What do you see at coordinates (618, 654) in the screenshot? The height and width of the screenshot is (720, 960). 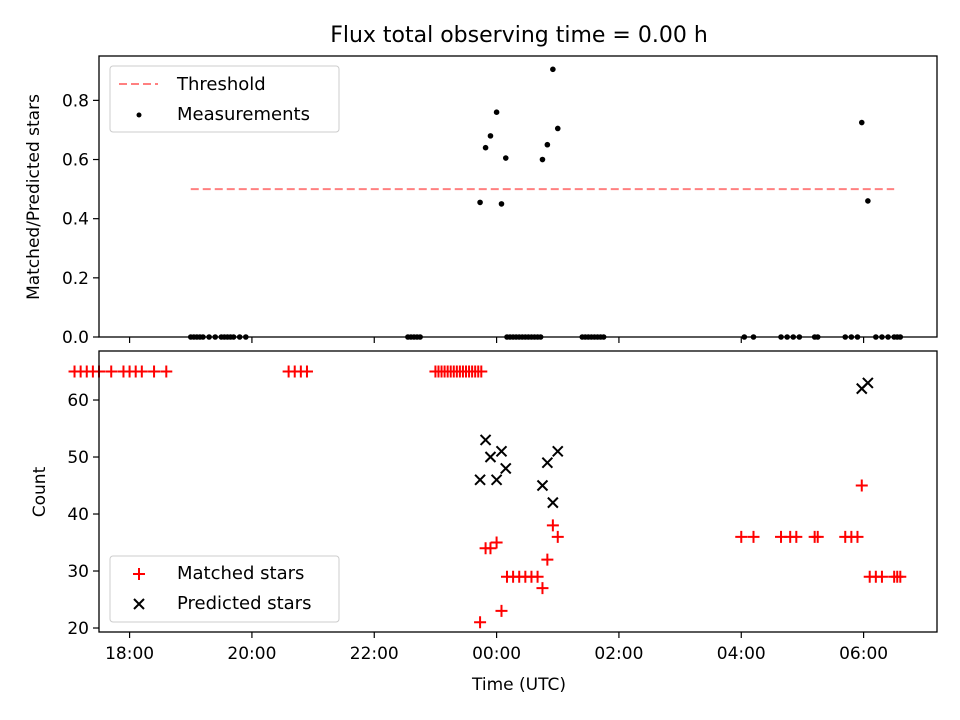 I see `x-tick-label: 02:00` at bounding box center [618, 654].